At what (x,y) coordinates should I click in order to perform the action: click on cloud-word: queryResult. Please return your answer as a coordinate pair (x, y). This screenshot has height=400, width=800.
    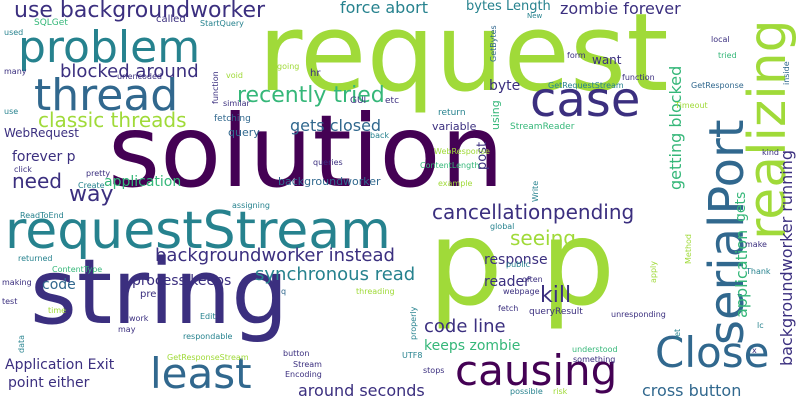
    Looking at the image, I should click on (556, 312).